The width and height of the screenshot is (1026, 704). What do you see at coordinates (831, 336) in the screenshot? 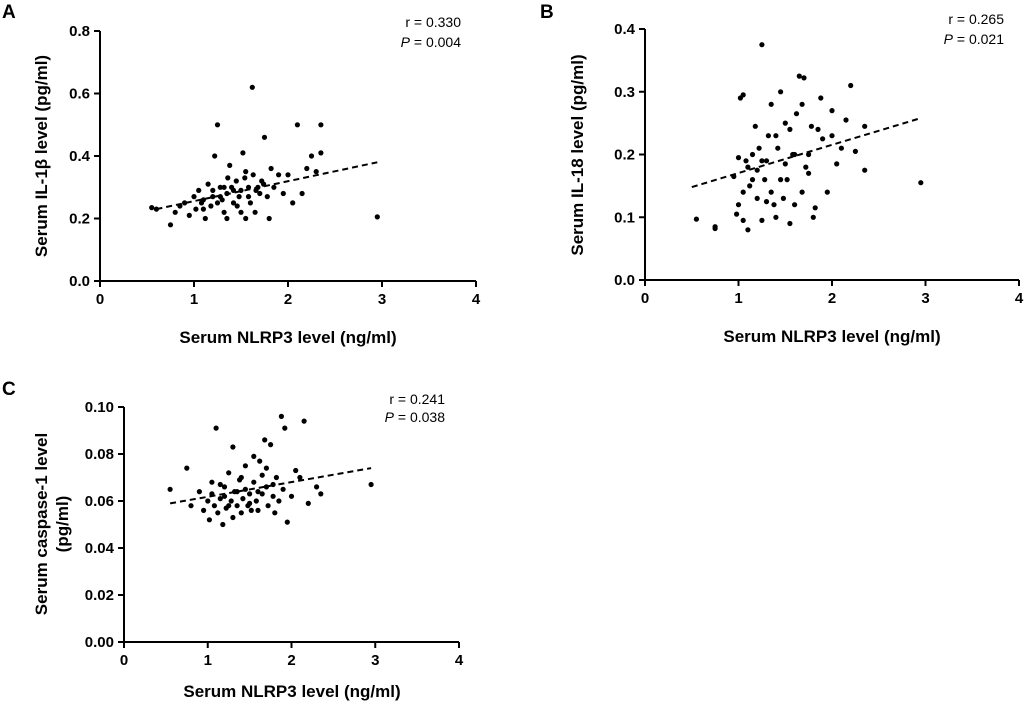
I see `panel-b-x-label: Serum NLRP3 level (ng/ml)` at bounding box center [831, 336].